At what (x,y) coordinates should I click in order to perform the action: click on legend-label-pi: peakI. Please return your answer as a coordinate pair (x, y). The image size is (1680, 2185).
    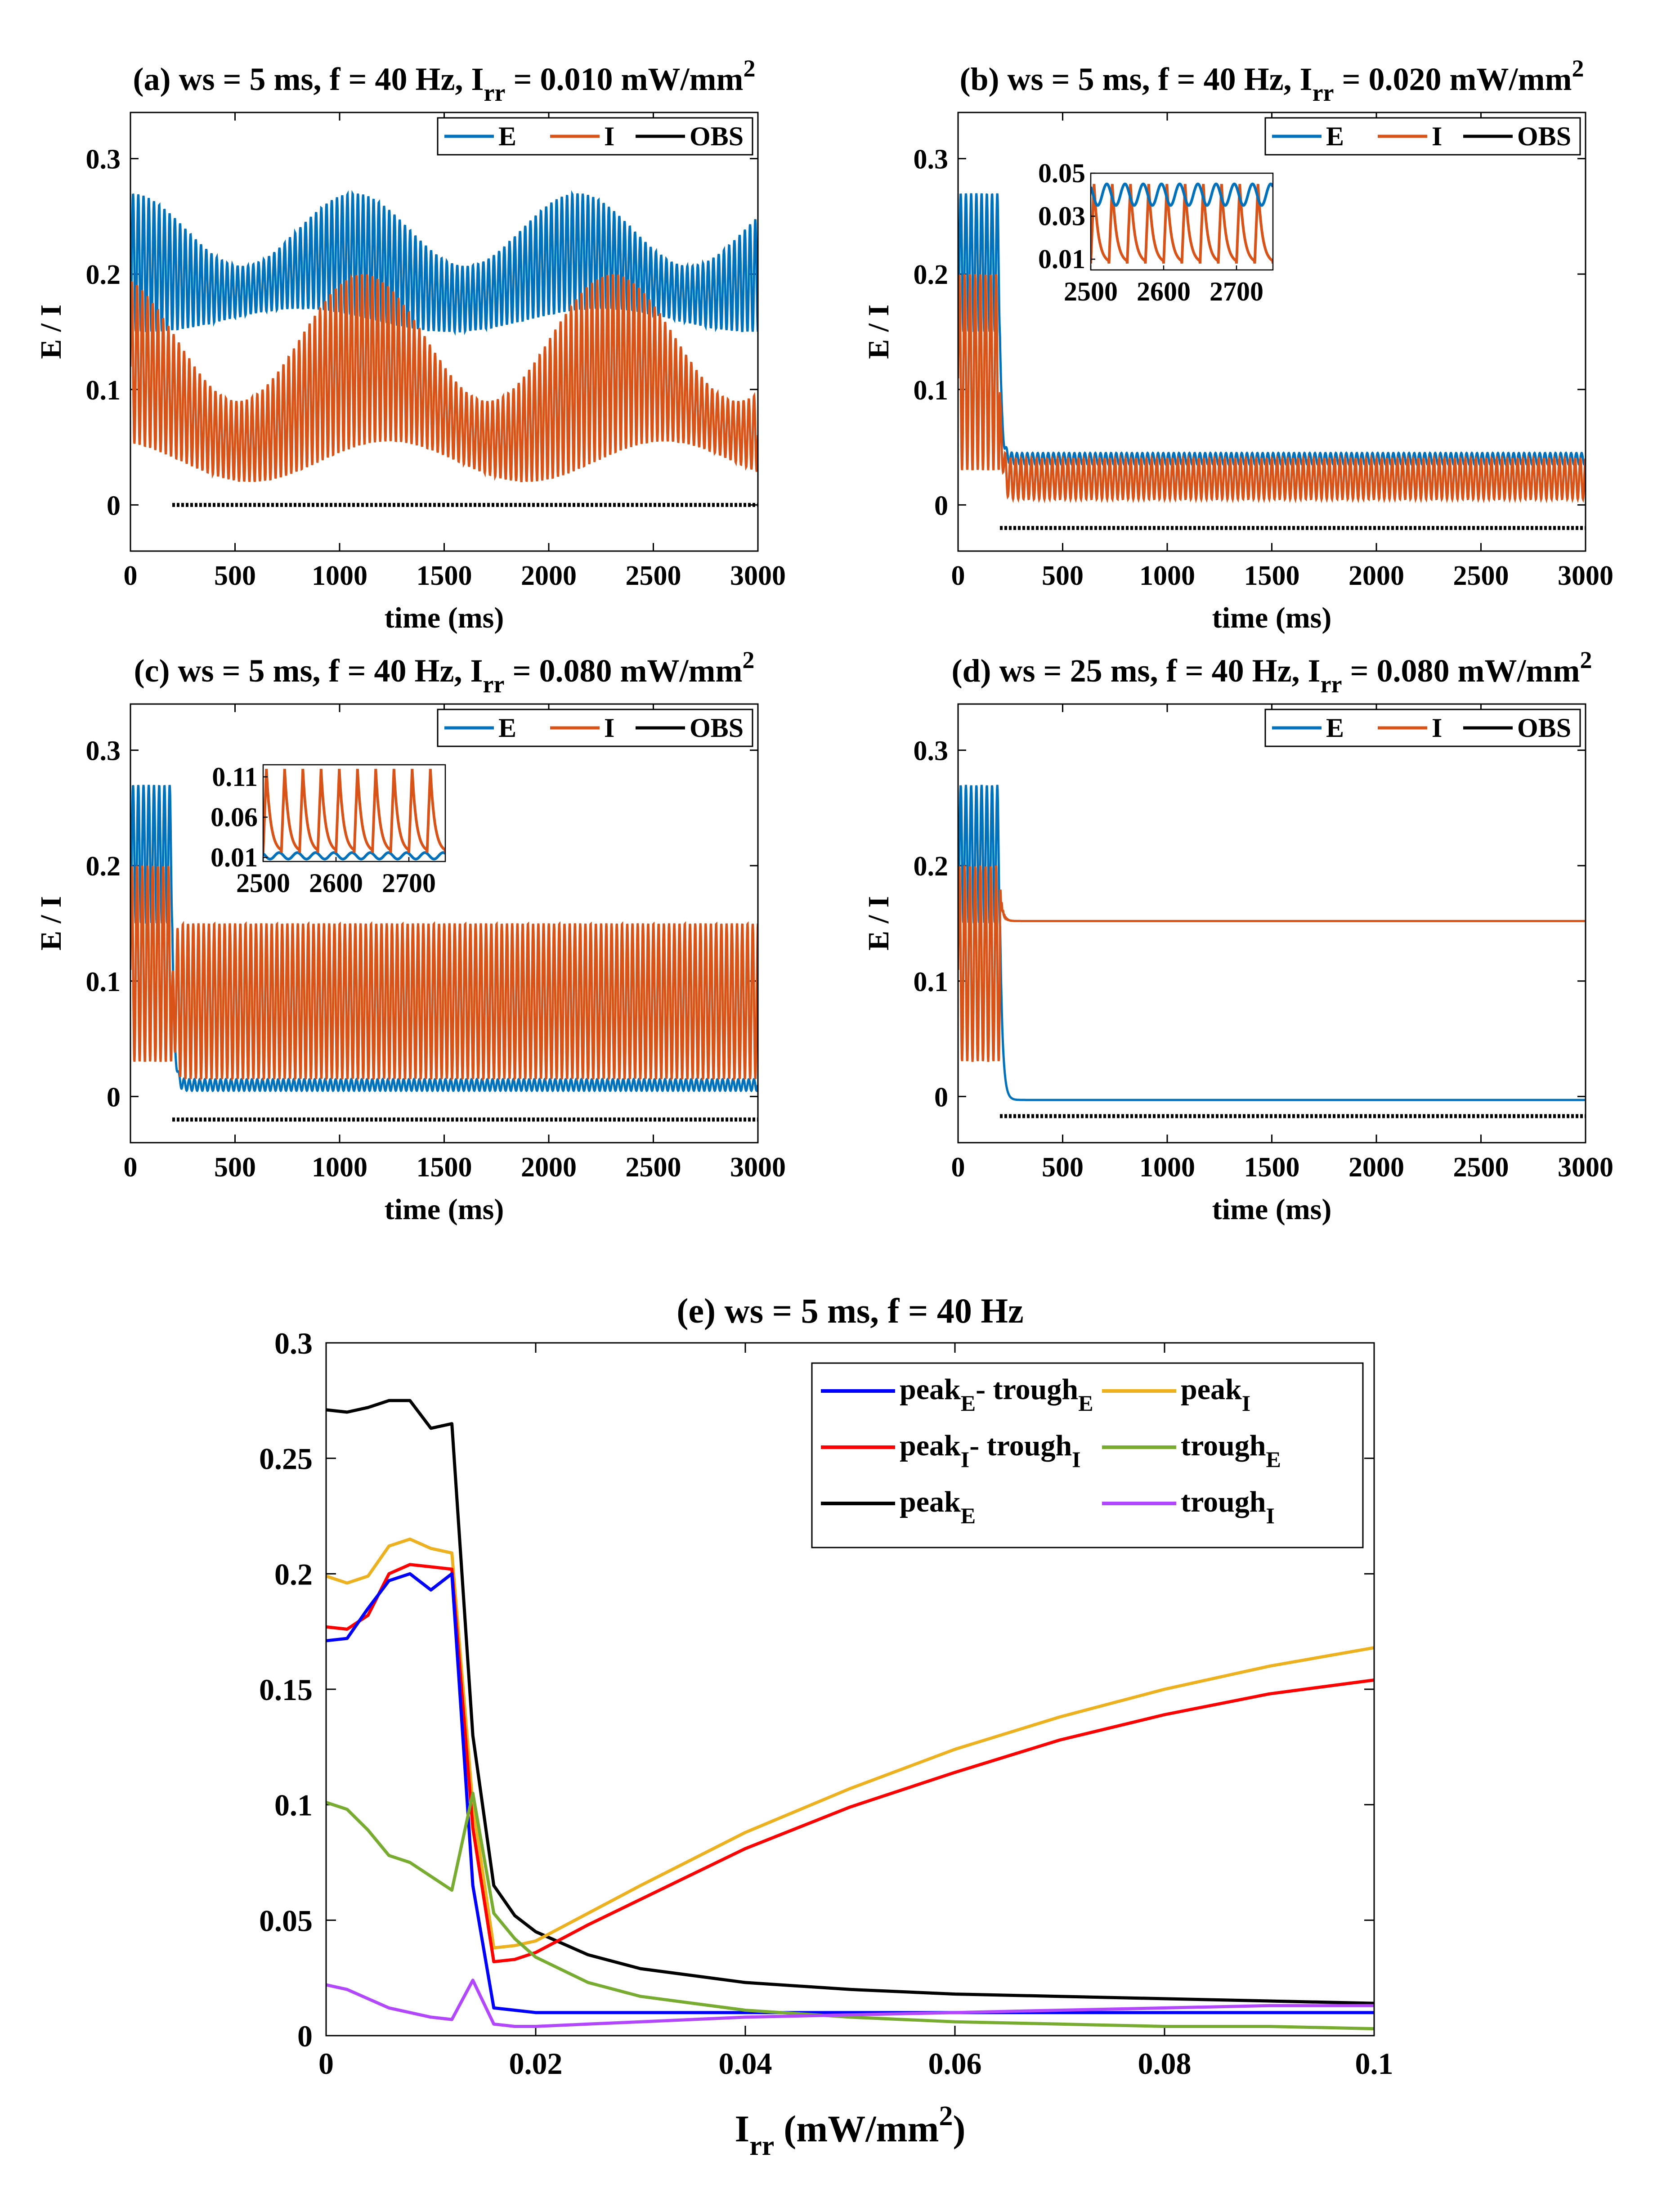
    Looking at the image, I should click on (1215, 1394).